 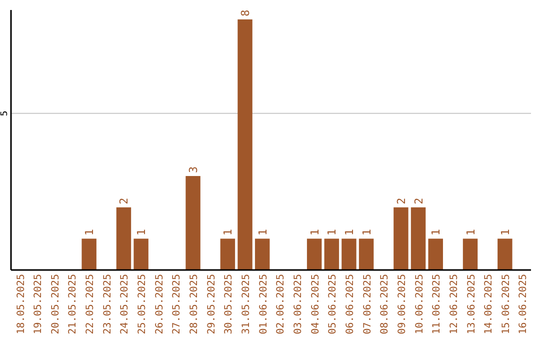 I want to click on x-tick-label: 09.06.2025, so click(x=402, y=304).